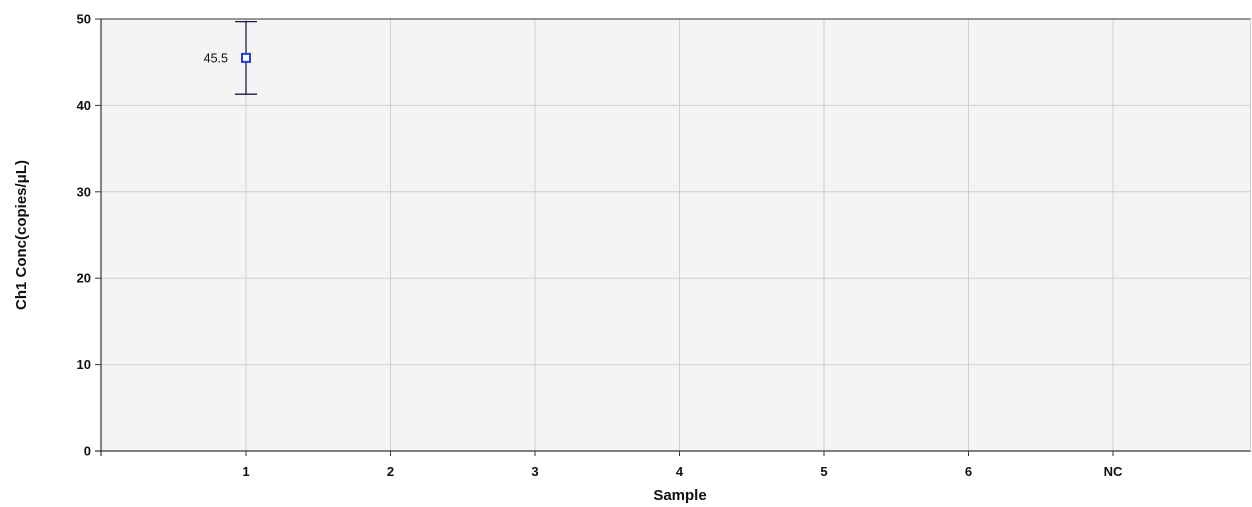 This screenshot has width=1252, height=507. I want to click on x-tick-label: 1, so click(245, 471).